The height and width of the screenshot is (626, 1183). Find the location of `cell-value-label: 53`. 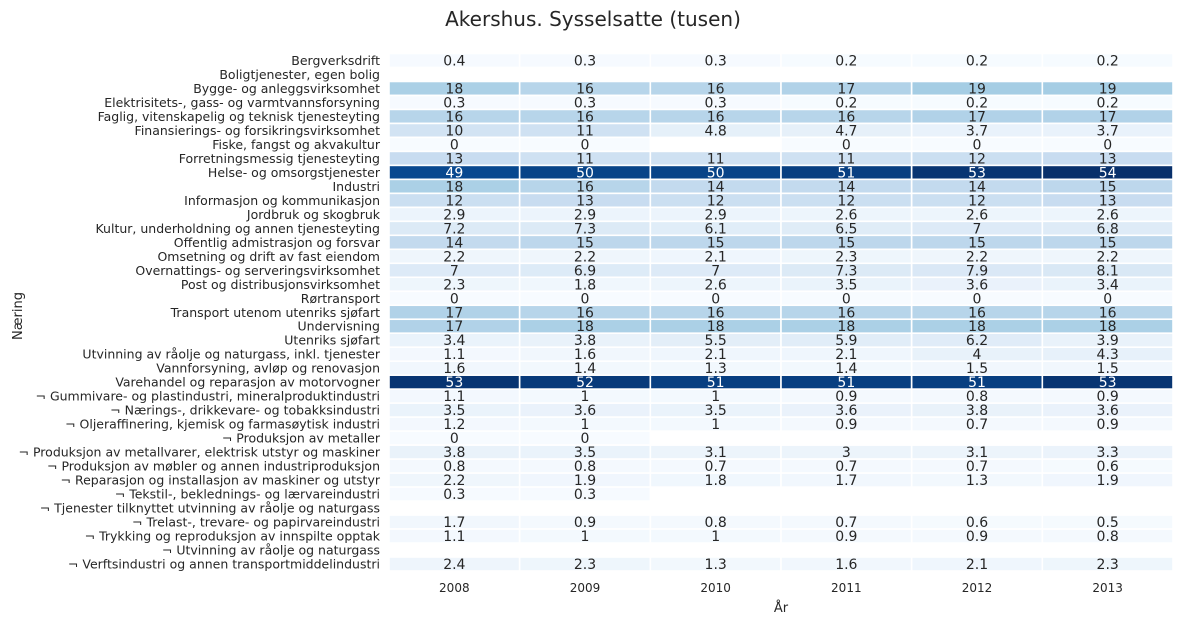

cell-value-label: 53 is located at coordinates (977, 173).